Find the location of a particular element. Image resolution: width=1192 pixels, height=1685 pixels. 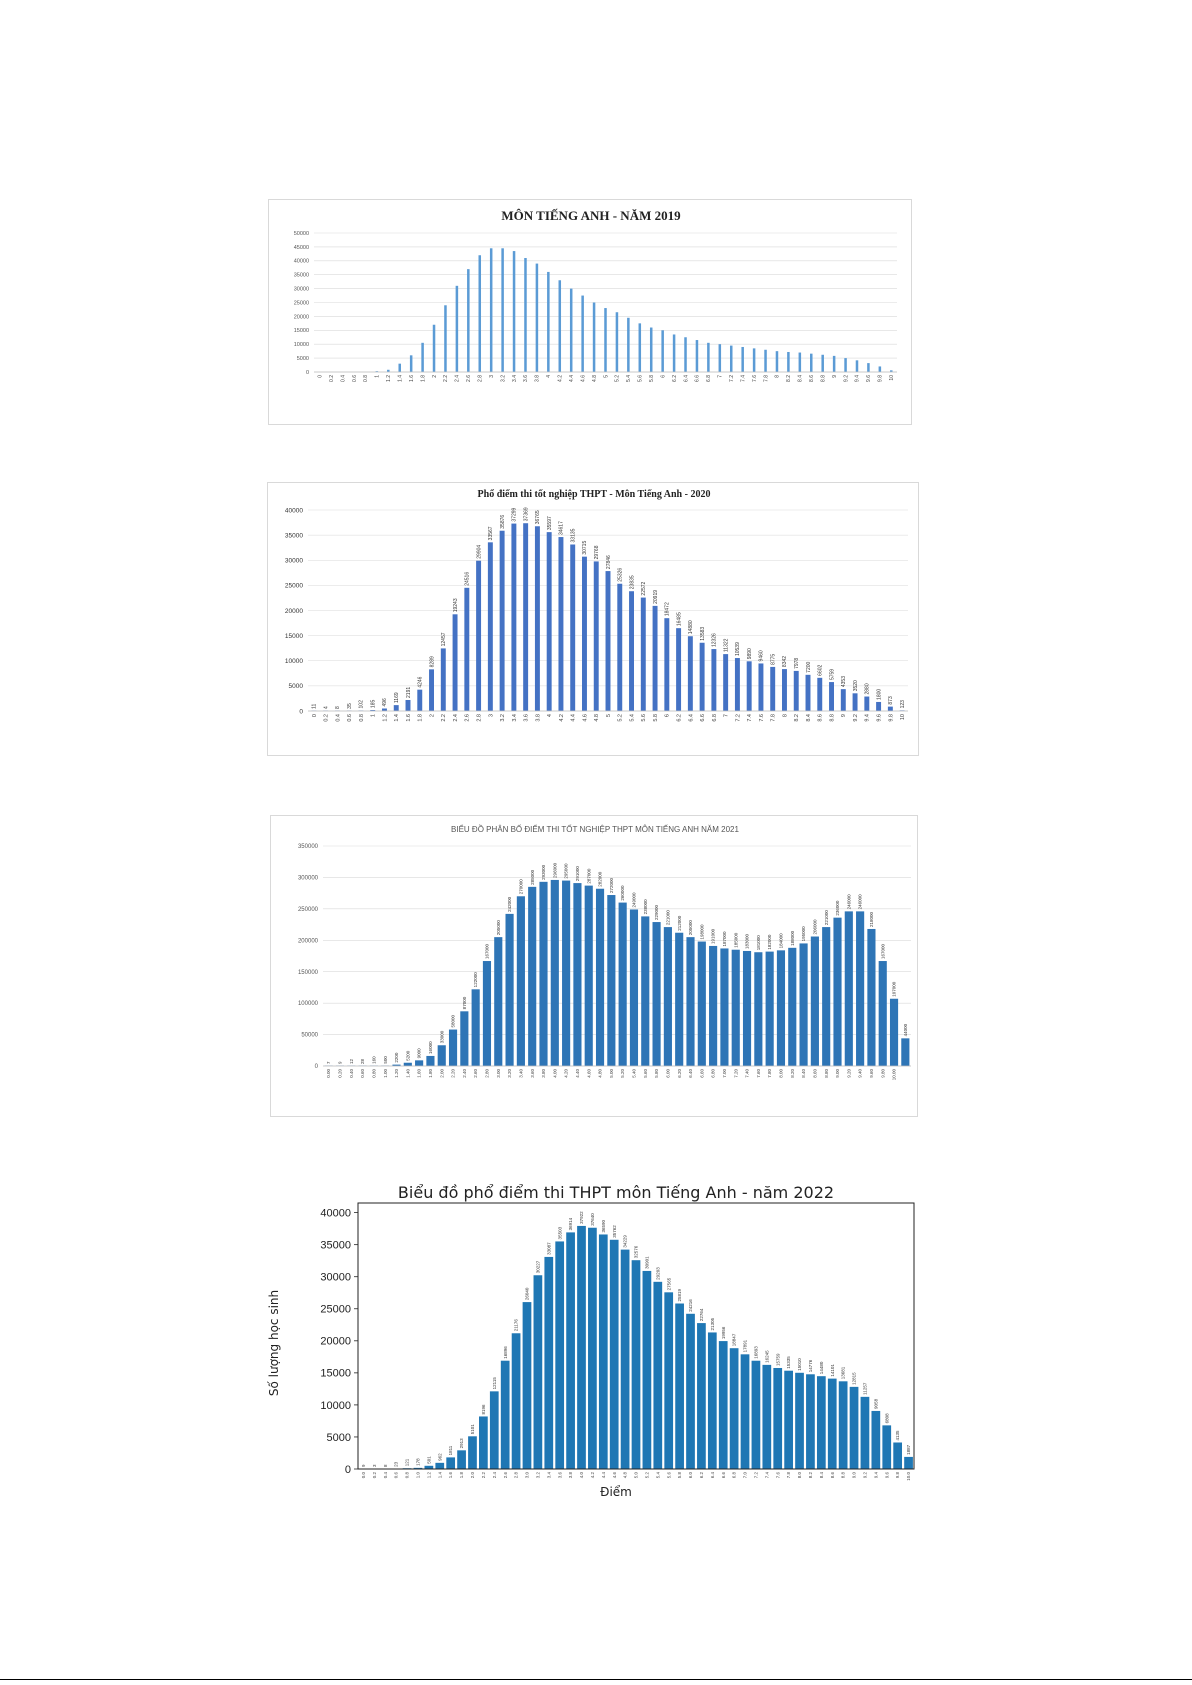

bar-value-label: 7 is located at coordinates (328, 1062).